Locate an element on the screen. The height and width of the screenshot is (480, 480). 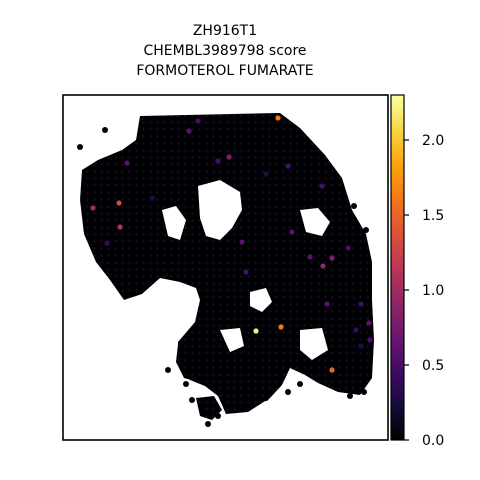
colorbar is located at coordinates (397, 267).